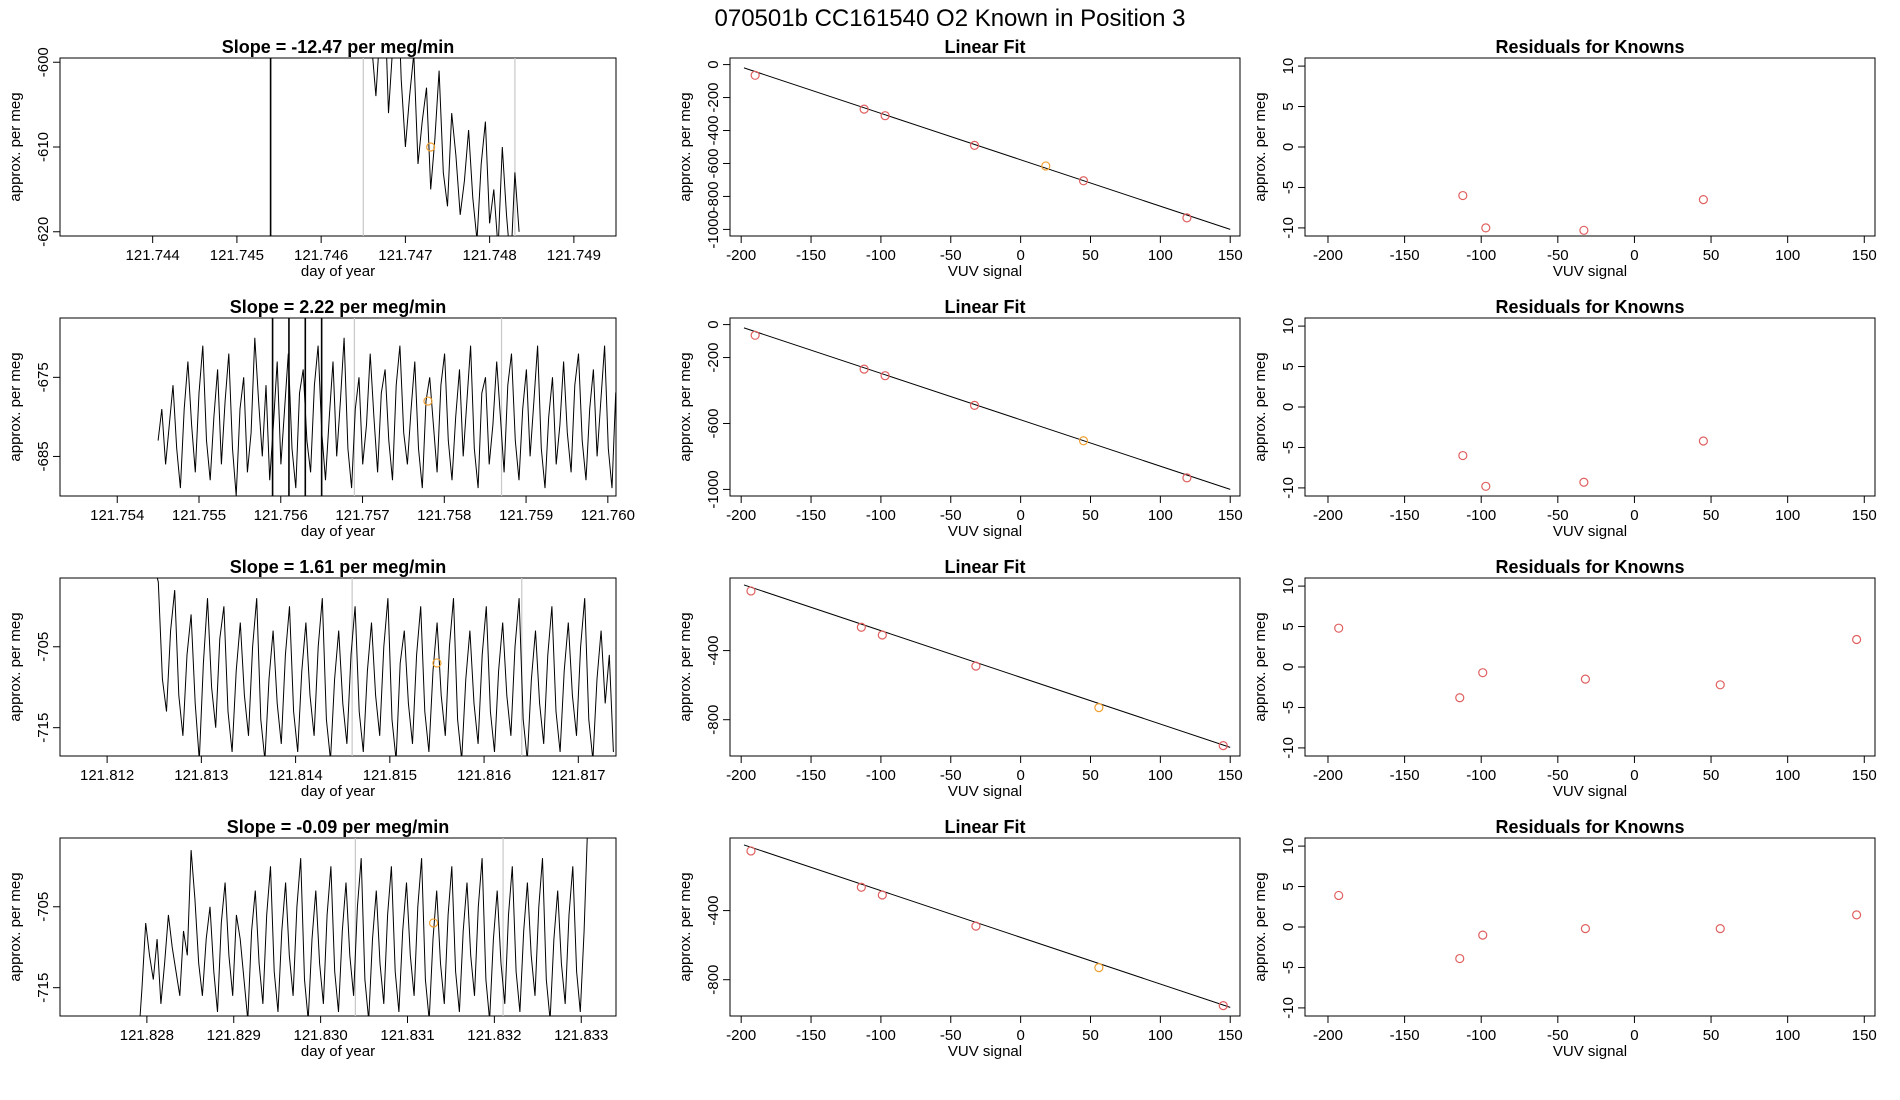 Image resolution: width=1900 pixels, height=1100 pixels. What do you see at coordinates (1787, 515) in the screenshot?
I see `row2-residuals-xtick-label: 100` at bounding box center [1787, 515].